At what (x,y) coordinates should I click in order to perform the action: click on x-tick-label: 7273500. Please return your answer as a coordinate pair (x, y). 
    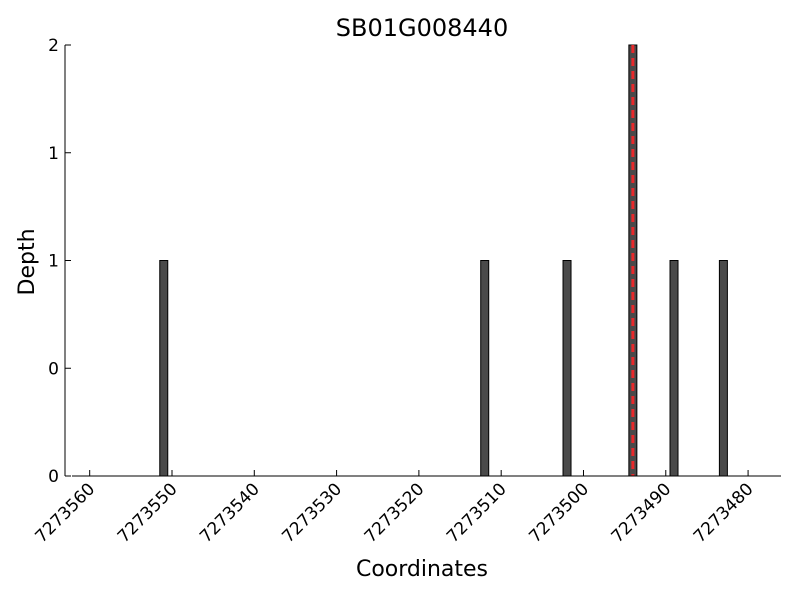
    Looking at the image, I should click on (559, 513).